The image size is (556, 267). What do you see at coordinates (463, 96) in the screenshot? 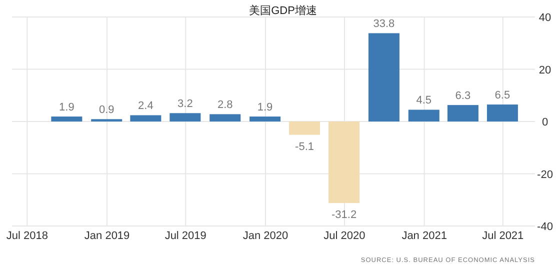
I see `data-label: 6.3` at bounding box center [463, 96].